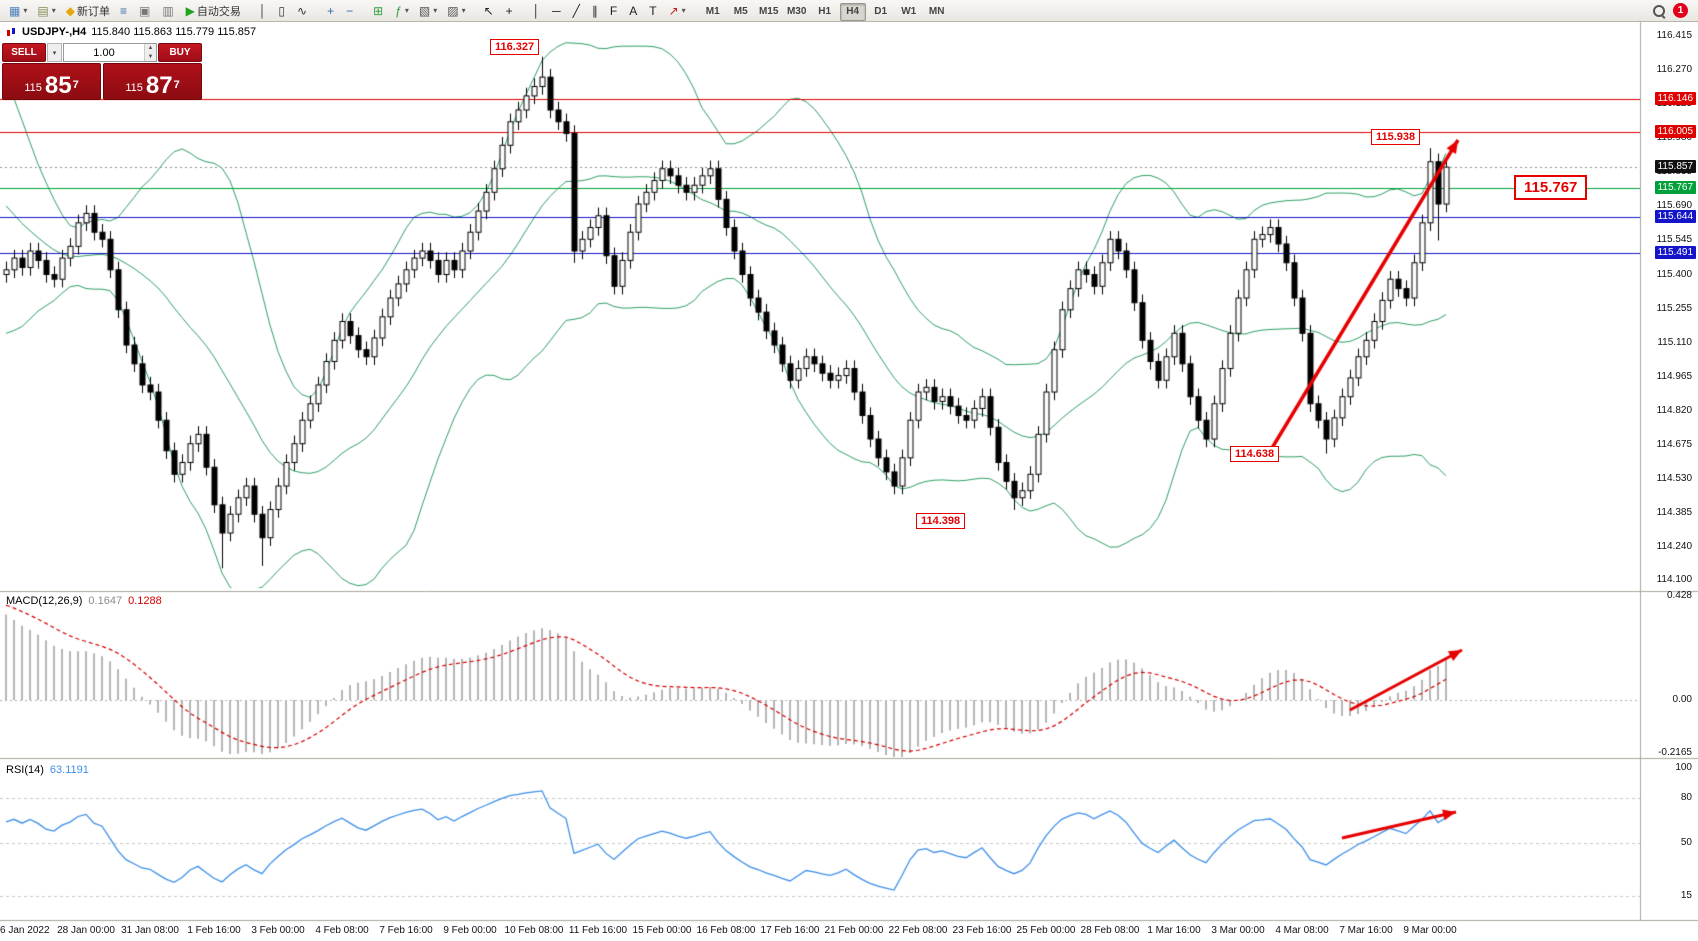 This screenshot has width=1698, height=941. What do you see at coordinates (54, 52) in the screenshot?
I see `spread-dropdown-icon: ▾` at bounding box center [54, 52].